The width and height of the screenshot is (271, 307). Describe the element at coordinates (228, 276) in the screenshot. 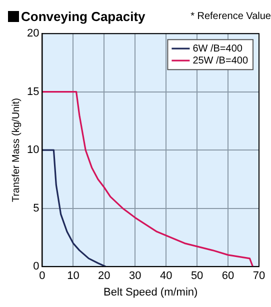

I see `x-tick-label: 60` at that location.